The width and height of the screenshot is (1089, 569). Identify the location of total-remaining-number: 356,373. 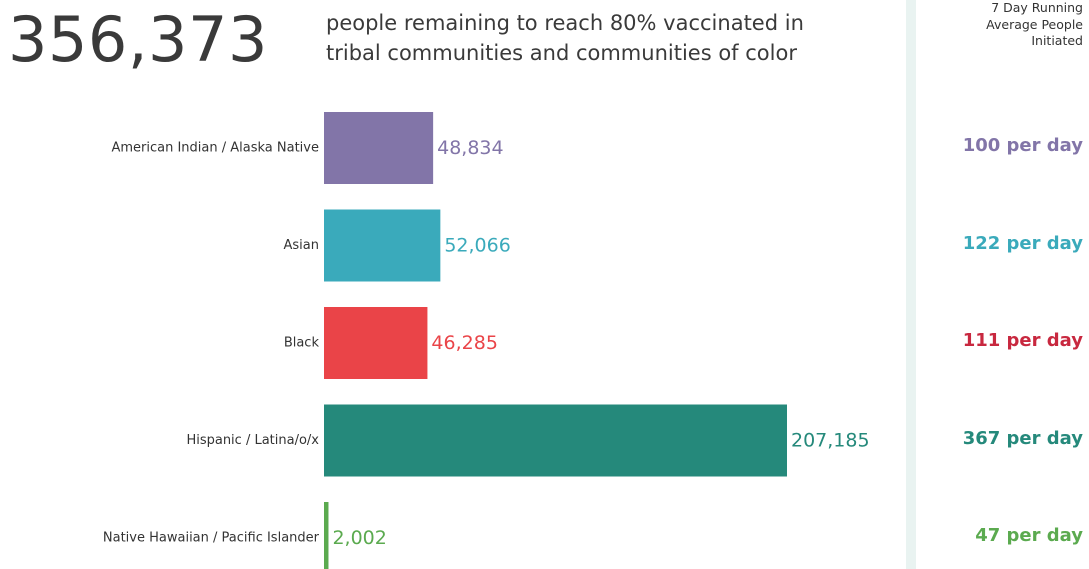
(138, 39).